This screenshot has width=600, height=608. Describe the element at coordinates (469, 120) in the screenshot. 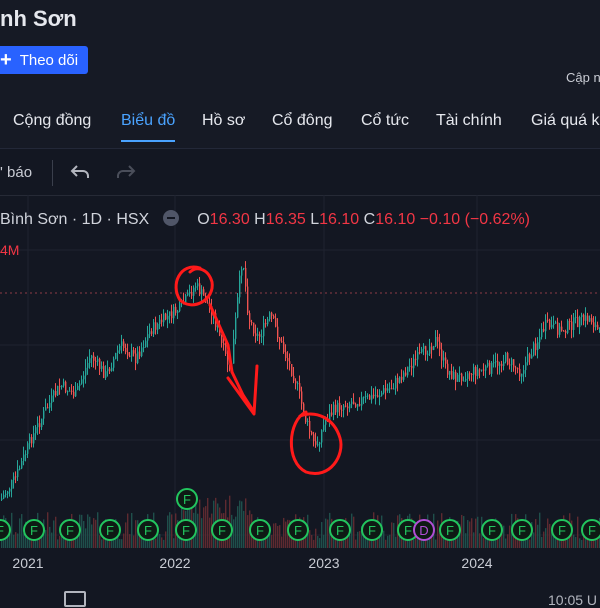

I see `tab-financials: Tài chính` at that location.